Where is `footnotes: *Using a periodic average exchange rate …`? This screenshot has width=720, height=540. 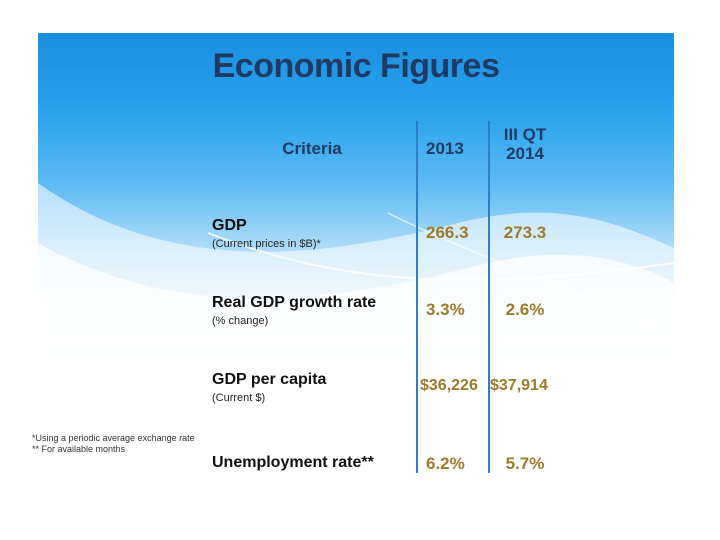
footnotes: *Using a periodic average exchange rate … is located at coordinates (120, 444).